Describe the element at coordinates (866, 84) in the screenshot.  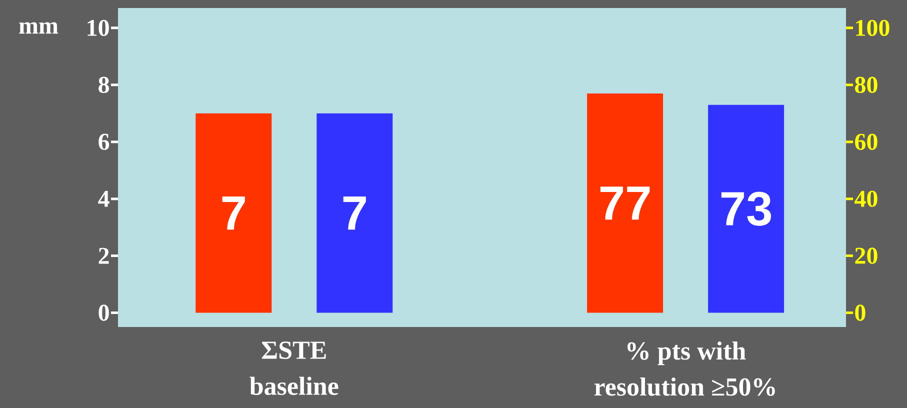
I see `y2-tick-label: 80` at that location.